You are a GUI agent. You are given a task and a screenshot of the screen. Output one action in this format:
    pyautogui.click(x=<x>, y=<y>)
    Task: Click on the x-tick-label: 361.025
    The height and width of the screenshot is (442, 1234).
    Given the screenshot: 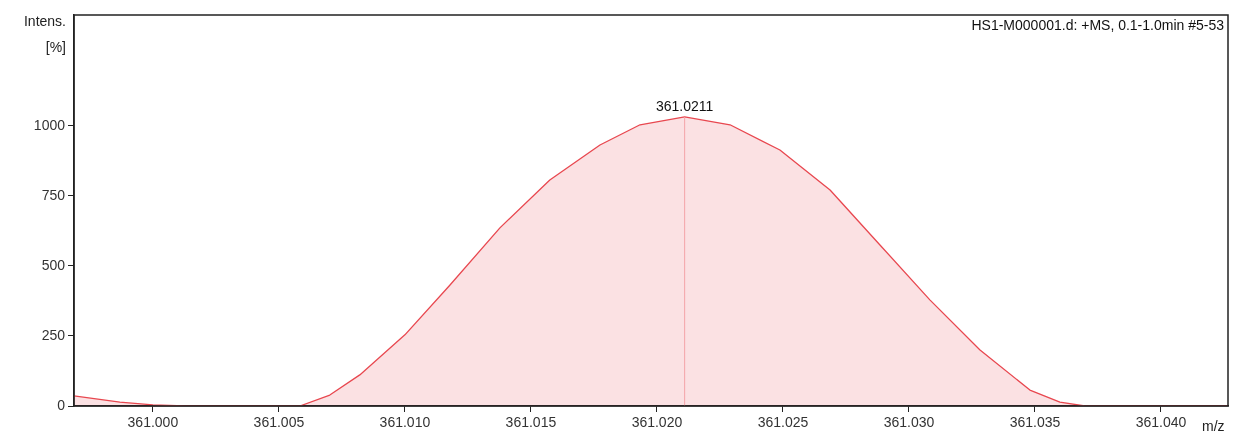 What is the action you would take?
    pyautogui.click(x=783, y=422)
    